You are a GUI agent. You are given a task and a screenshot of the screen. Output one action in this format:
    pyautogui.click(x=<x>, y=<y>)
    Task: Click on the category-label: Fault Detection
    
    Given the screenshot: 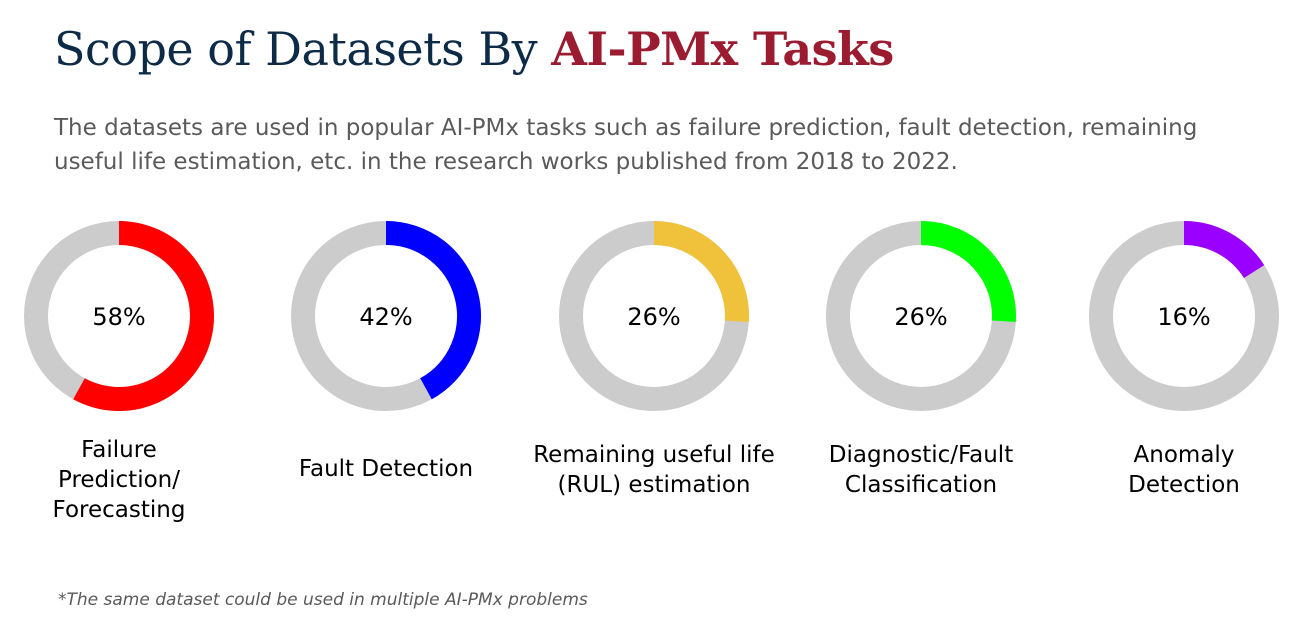 What is the action you would take?
    pyautogui.click(x=386, y=469)
    